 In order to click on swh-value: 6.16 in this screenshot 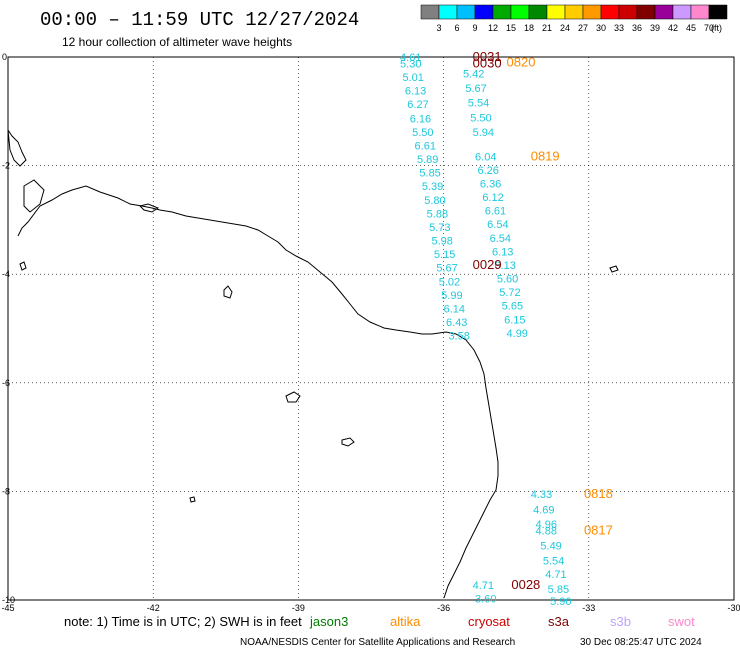, I will do `click(420, 119)`.